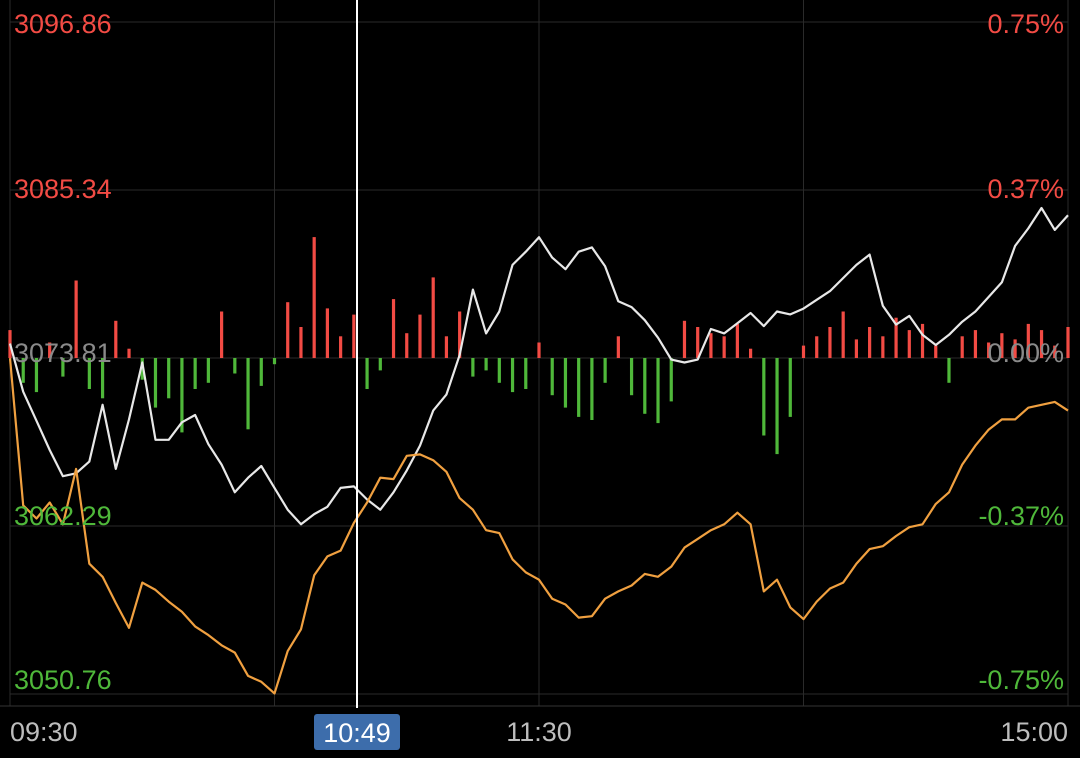  What do you see at coordinates (1021, 680) in the screenshot?
I see `y-label-right: -0.75%` at bounding box center [1021, 680].